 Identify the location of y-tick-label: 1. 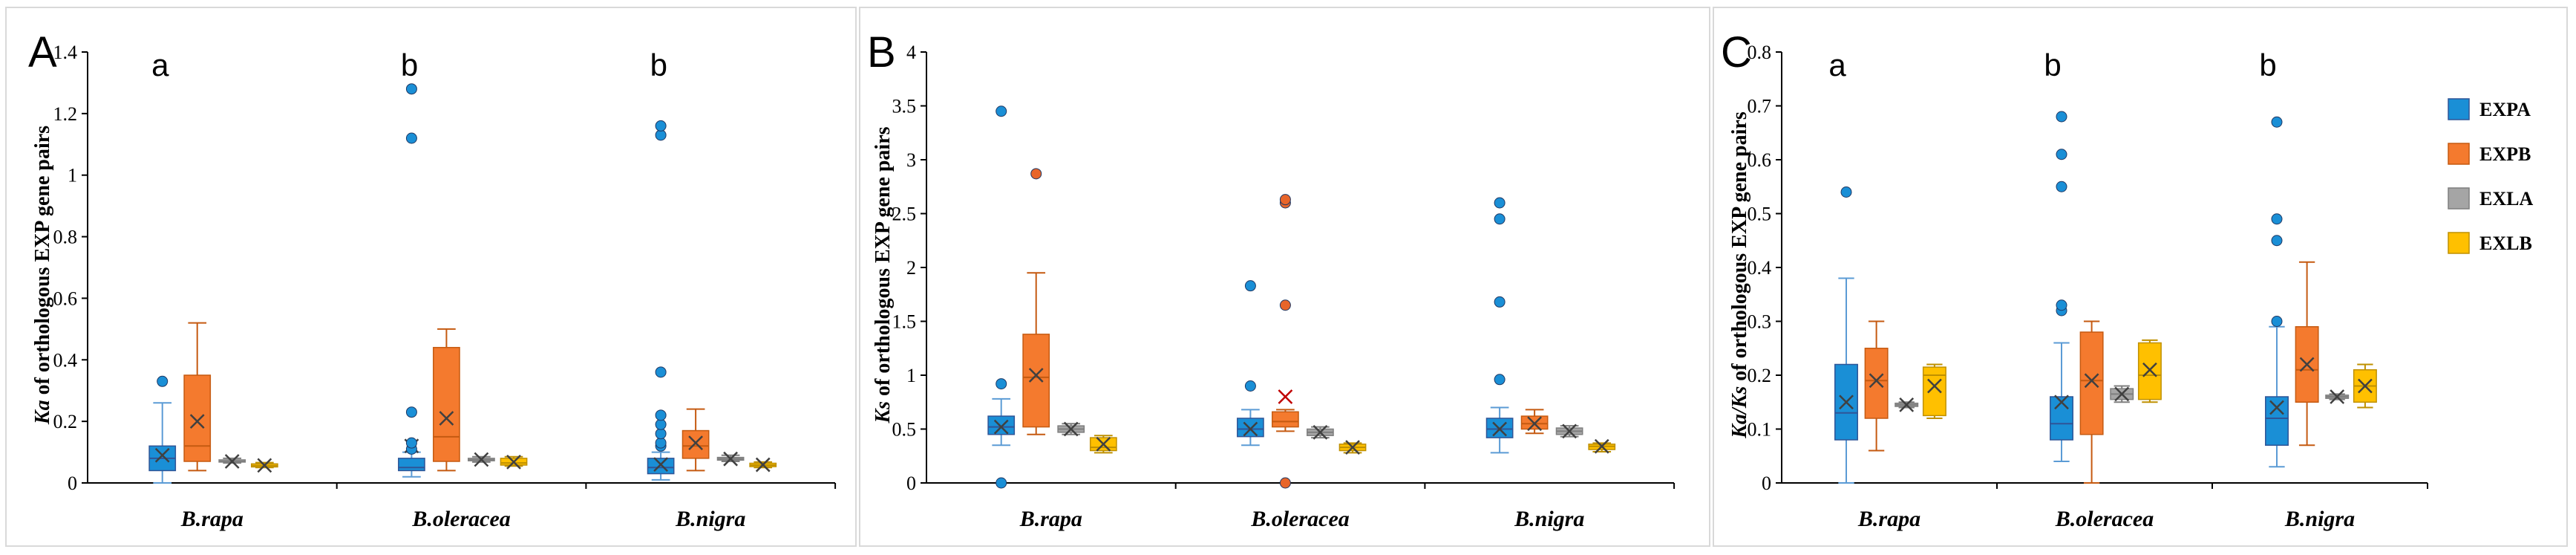
(72, 175).